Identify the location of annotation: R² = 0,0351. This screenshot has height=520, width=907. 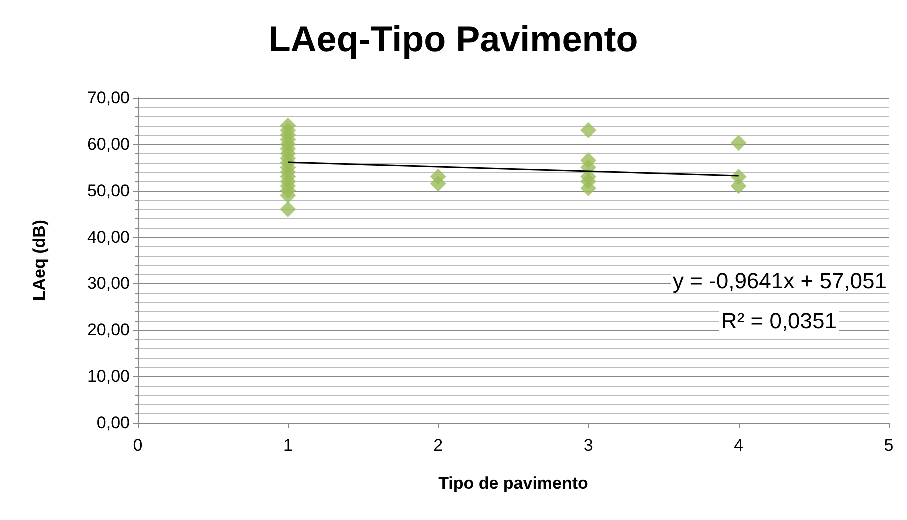
(779, 321).